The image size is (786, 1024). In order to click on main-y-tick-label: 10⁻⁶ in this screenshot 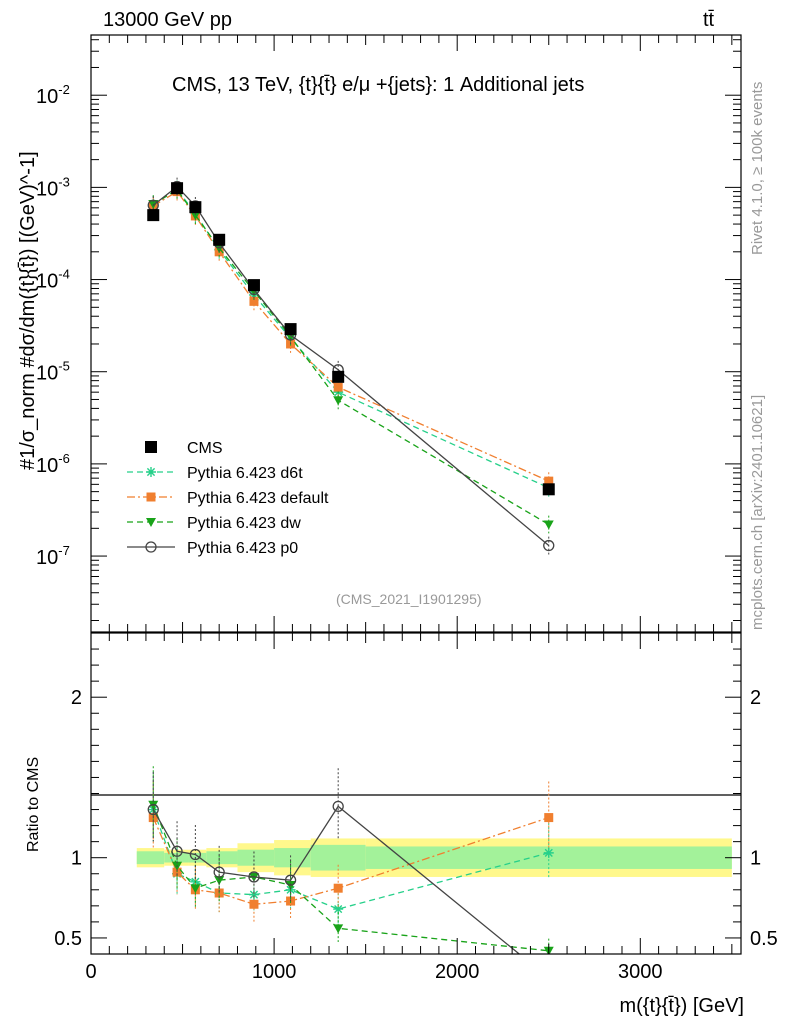, I will do `click(53, 464)`.